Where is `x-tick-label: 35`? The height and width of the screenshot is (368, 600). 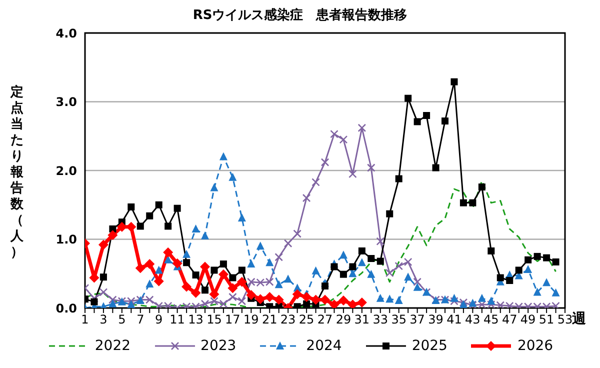 x-tick-label: 35 is located at coordinates (398, 319).